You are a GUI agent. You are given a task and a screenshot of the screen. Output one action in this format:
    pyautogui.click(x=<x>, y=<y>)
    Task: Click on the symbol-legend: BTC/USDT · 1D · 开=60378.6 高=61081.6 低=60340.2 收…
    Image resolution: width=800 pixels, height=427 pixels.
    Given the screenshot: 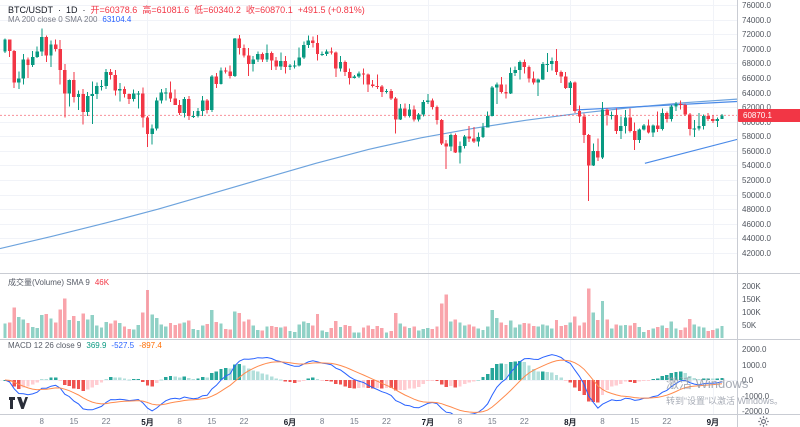 What is the action you would take?
    pyautogui.click(x=189, y=9)
    